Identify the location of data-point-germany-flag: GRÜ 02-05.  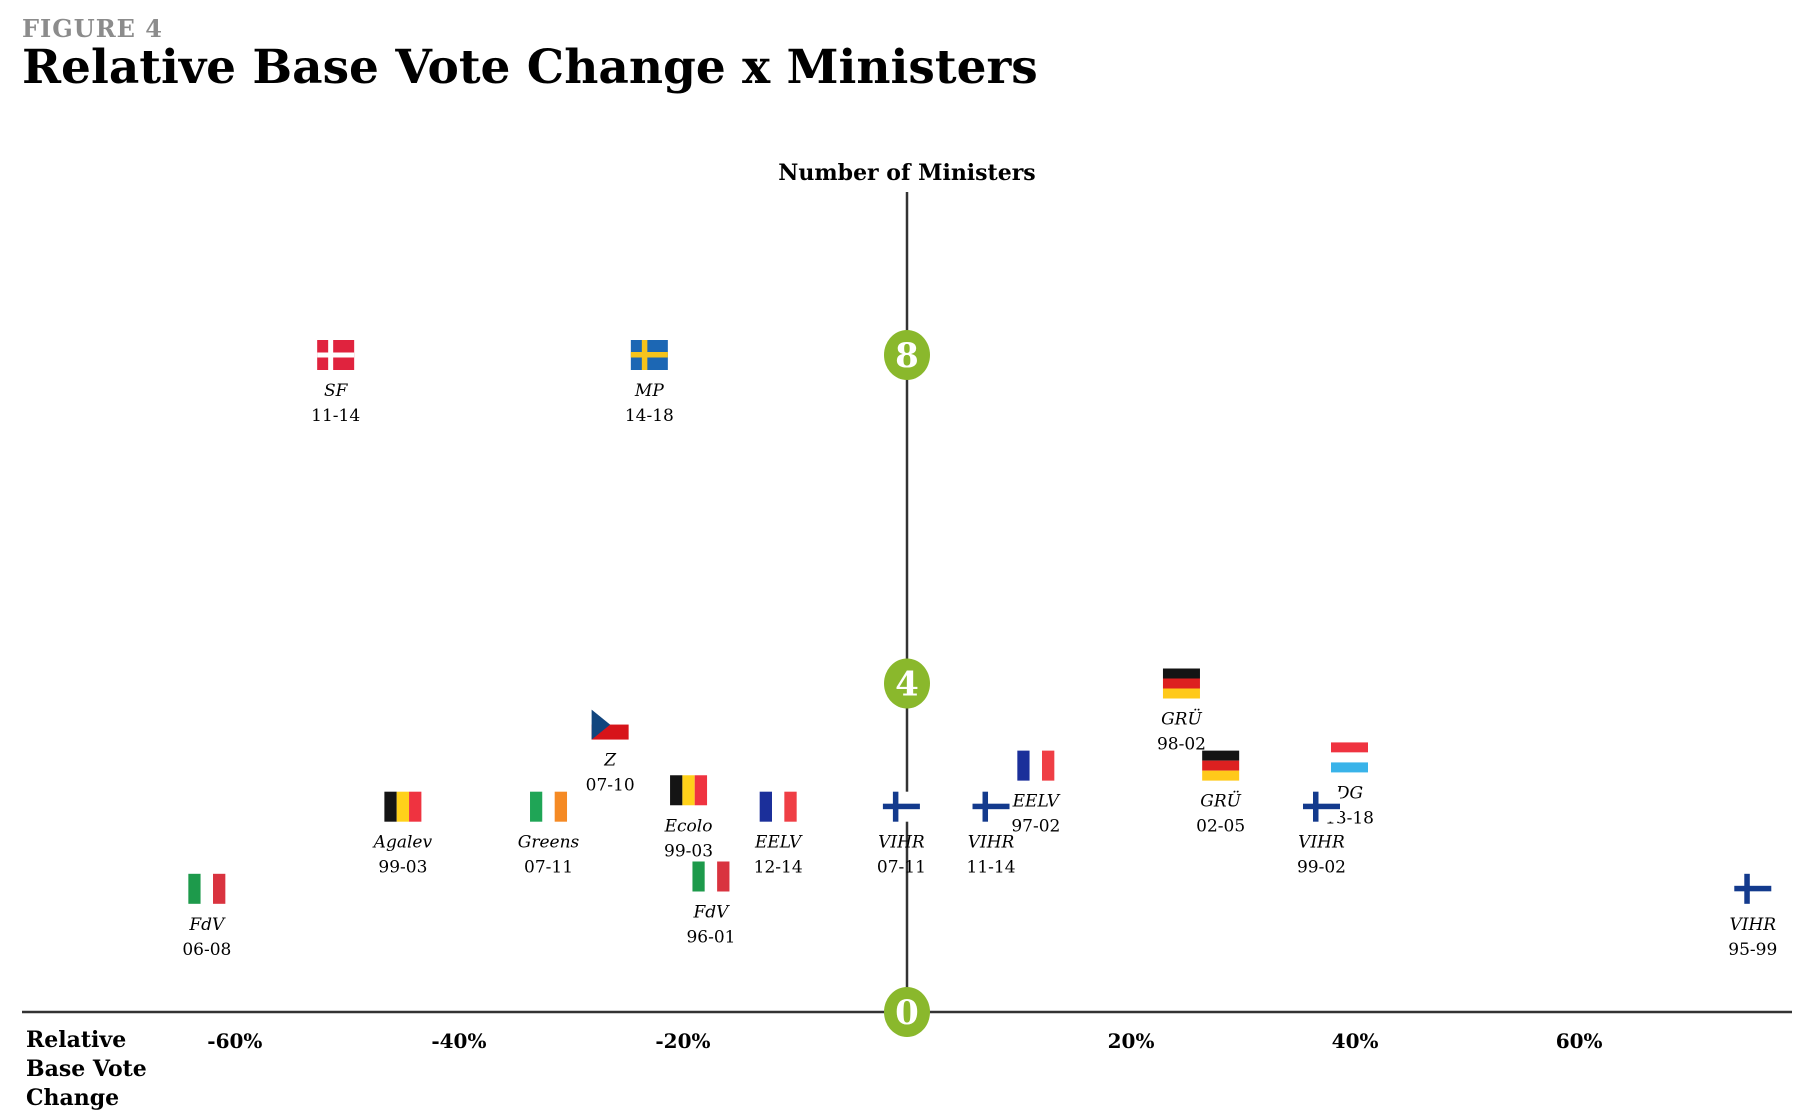
(1220, 793).